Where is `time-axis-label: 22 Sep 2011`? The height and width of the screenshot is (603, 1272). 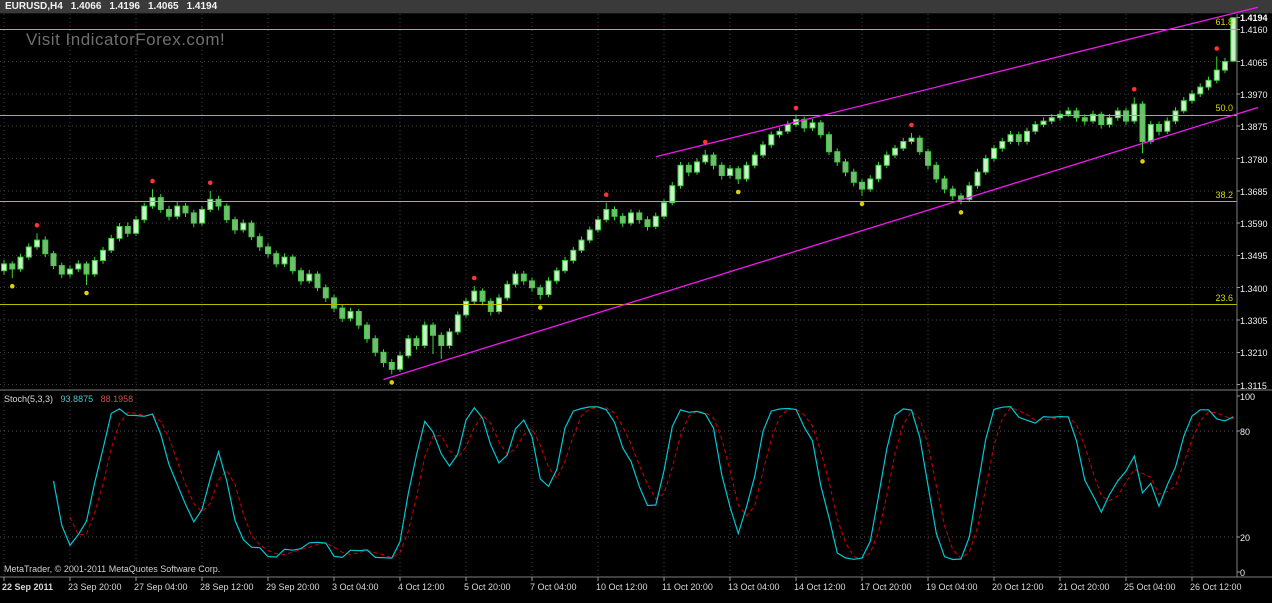 time-axis-label: 22 Sep 2011 is located at coordinates (28, 587).